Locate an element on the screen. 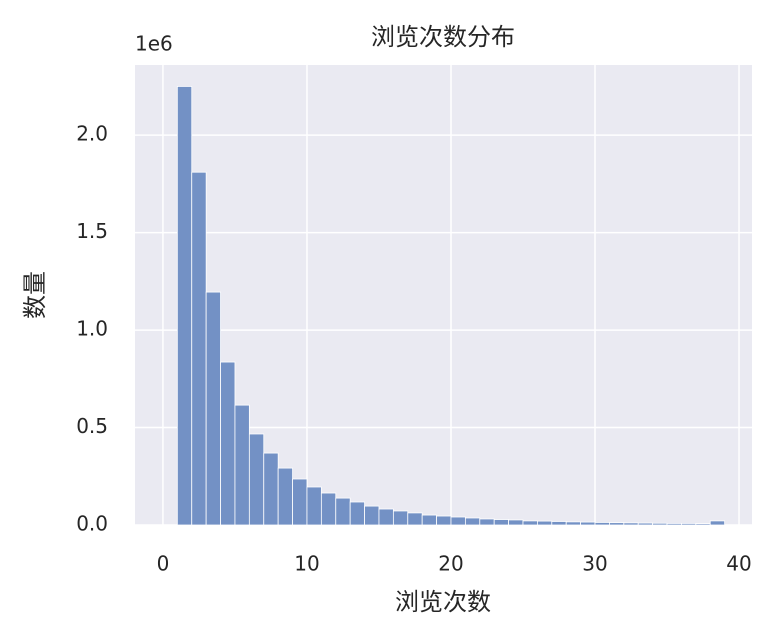 The height and width of the screenshot is (639, 774). x-axis-label: 浏览次数 is located at coordinates (443, 602).